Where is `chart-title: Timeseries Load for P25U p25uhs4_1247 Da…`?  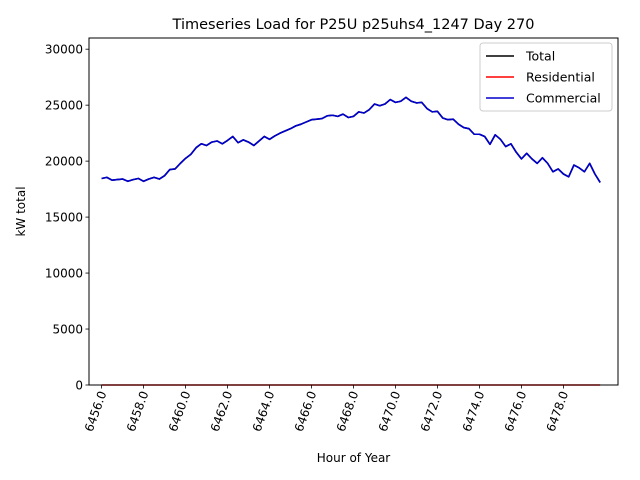 chart-title: Timeseries Load for P25U p25uhs4_1247 Da… is located at coordinates (353, 25).